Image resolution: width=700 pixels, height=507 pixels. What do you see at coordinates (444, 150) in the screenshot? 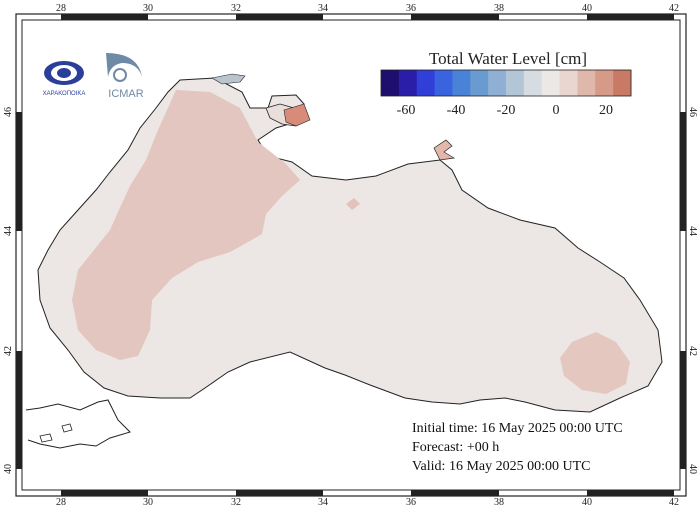
I see `taman-lagoon` at bounding box center [444, 150].